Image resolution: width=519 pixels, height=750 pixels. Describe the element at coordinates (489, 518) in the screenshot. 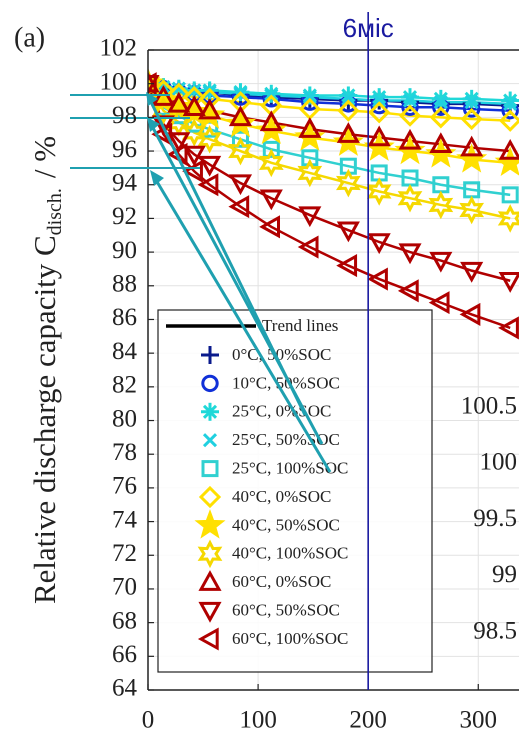

I see `inset-axis: 98.5 99 99.5 100 100.5` at that location.